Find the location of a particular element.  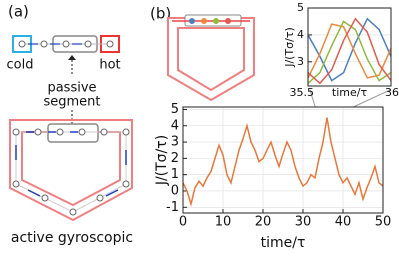

x-tick-label: 10 is located at coordinates (223, 222).